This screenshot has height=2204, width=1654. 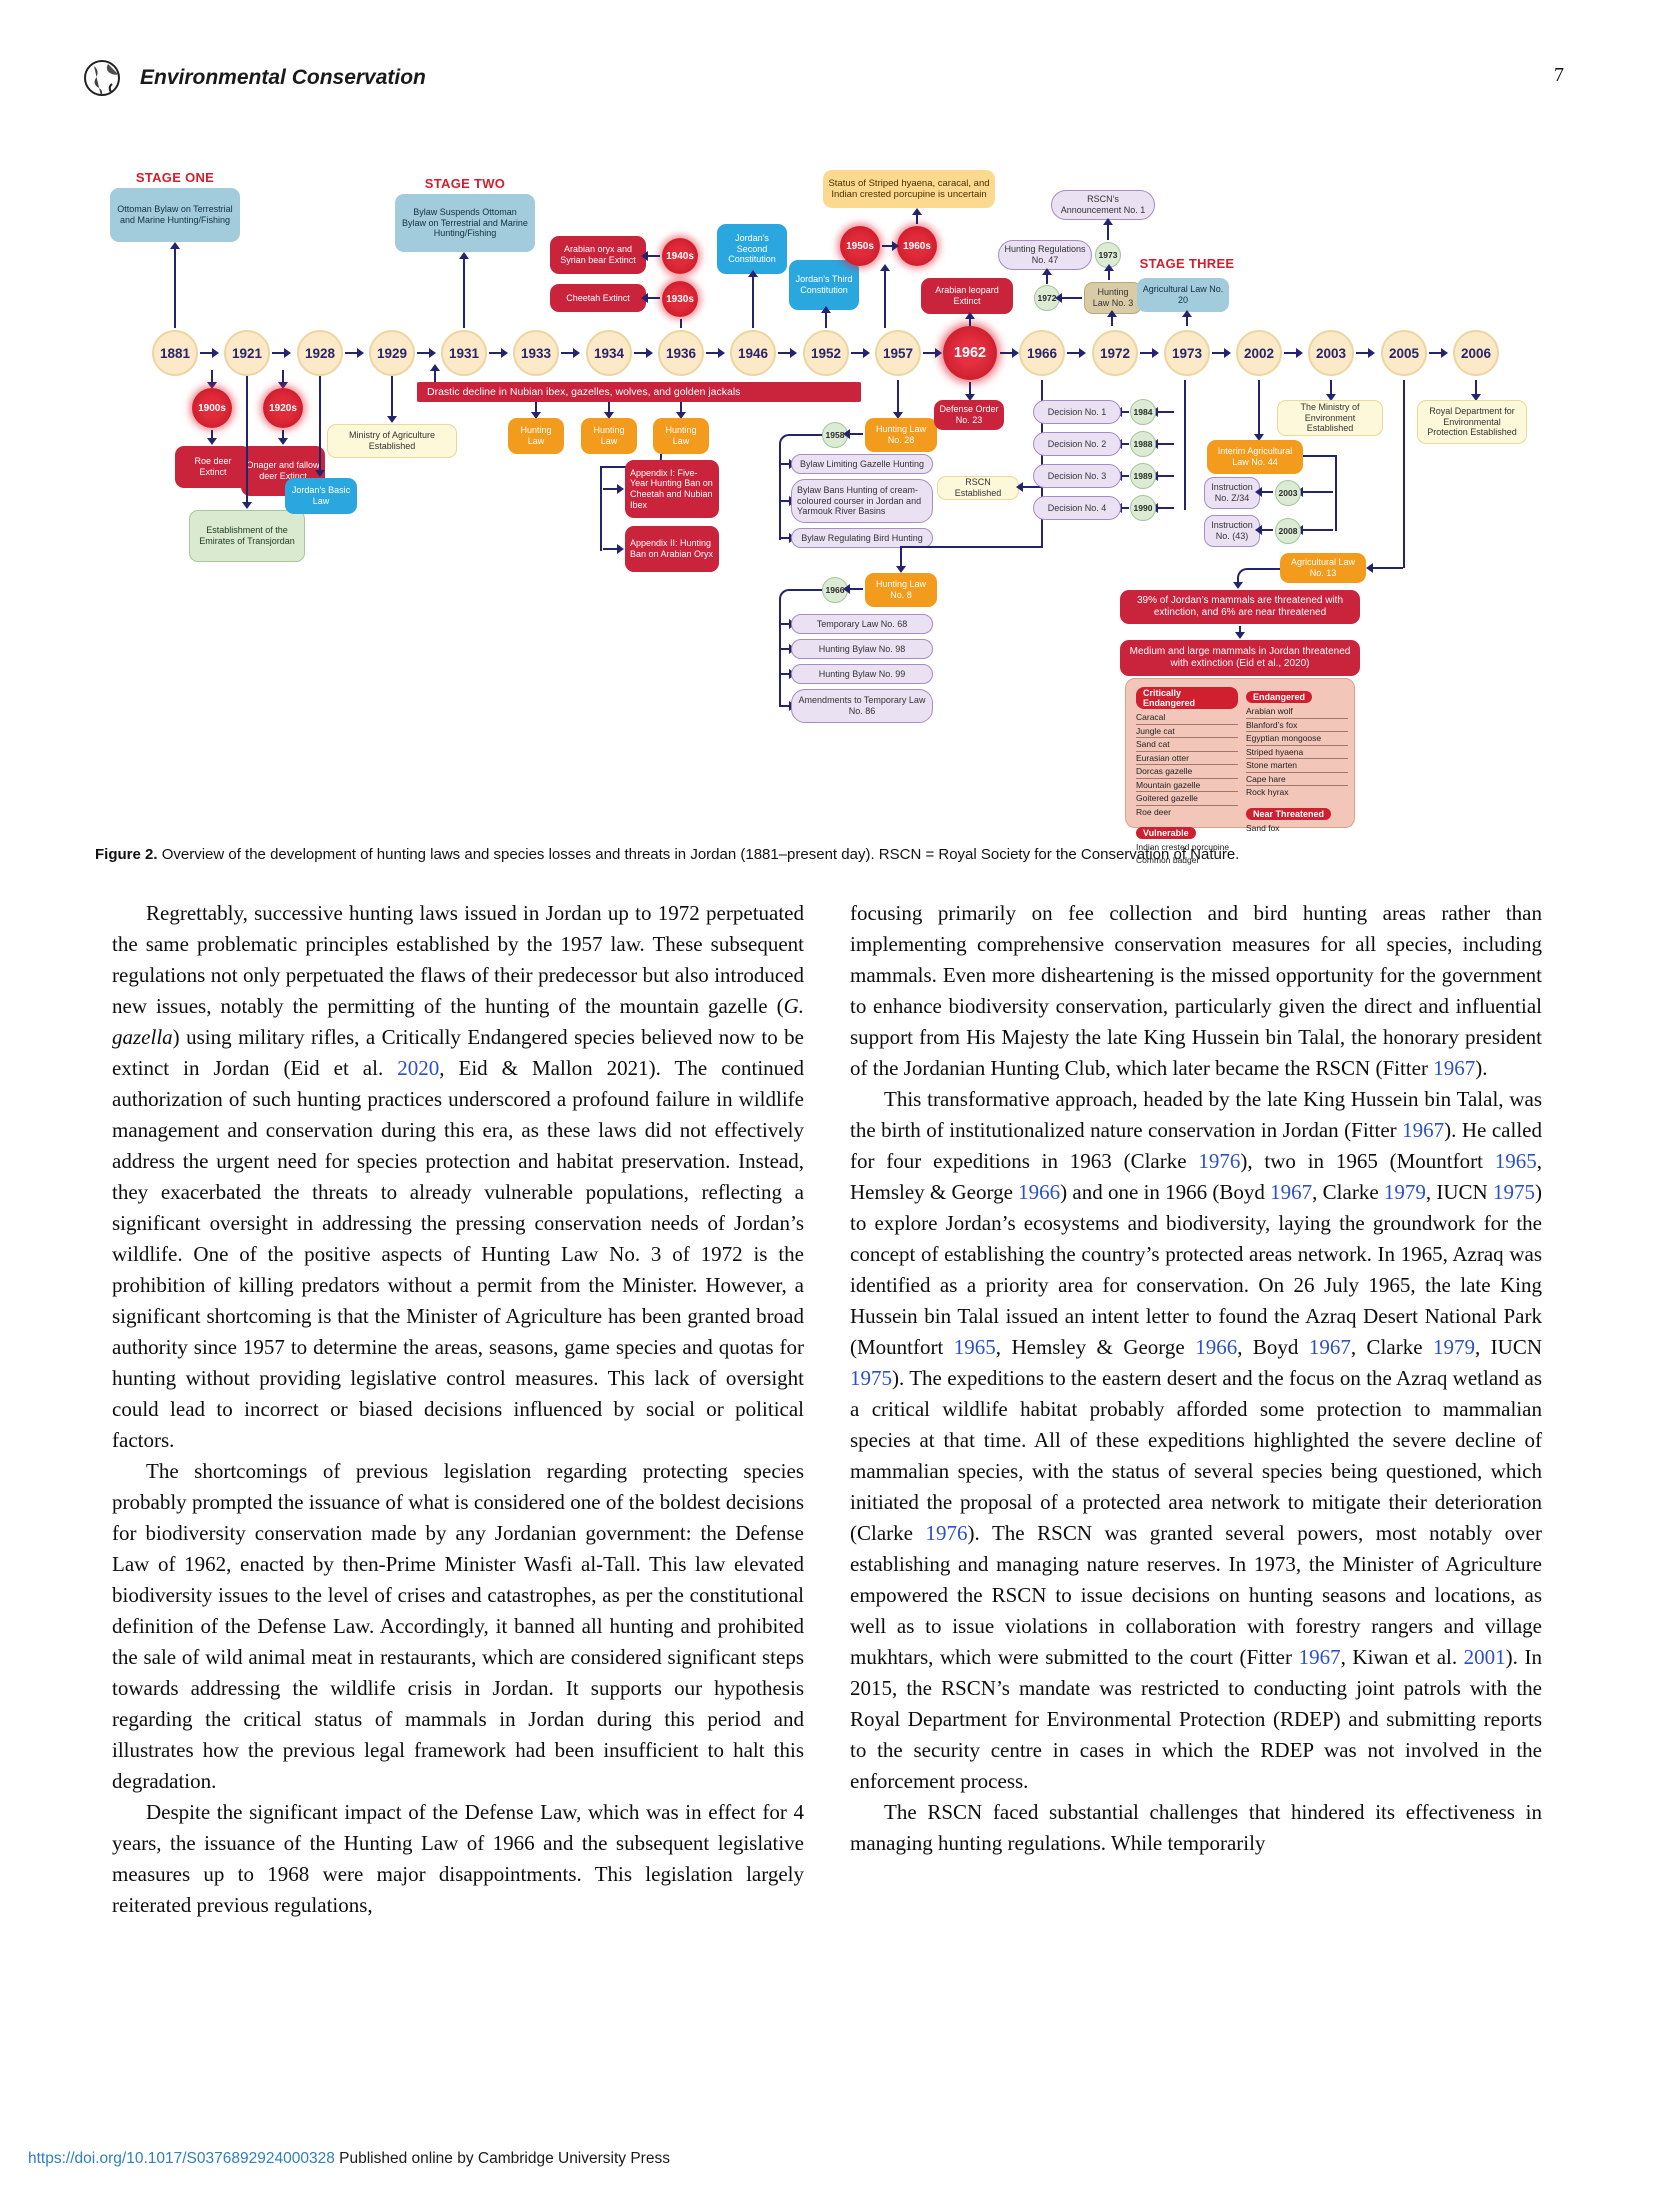 What do you see at coordinates (1143, 412) in the screenshot?
I see `mini-year-1984: 1984` at bounding box center [1143, 412].